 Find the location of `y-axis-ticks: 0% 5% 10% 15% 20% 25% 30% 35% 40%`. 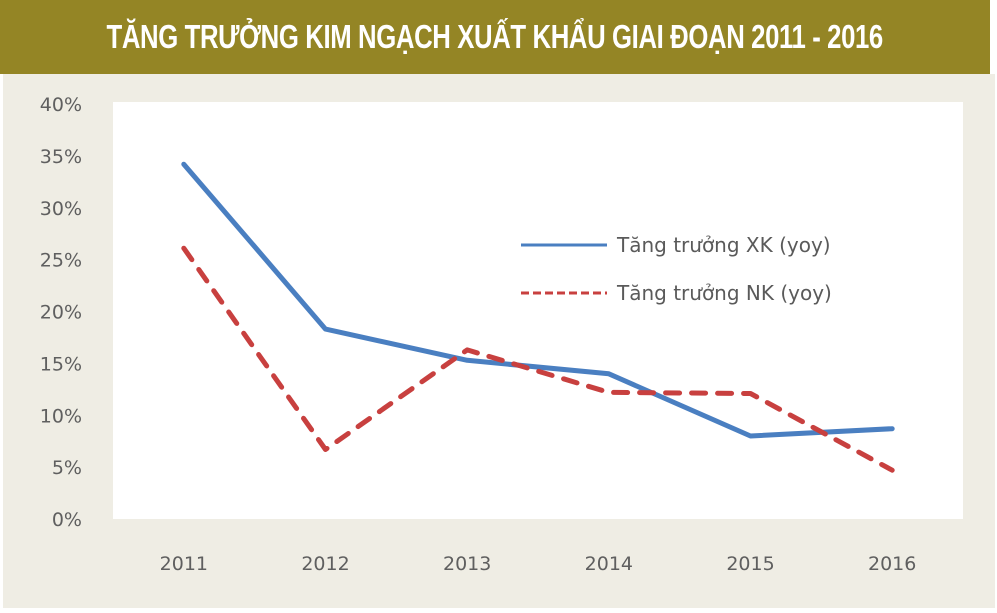

y-axis-ticks: 0% 5% 10% 15% 20% 25% 30% 35% 40% is located at coordinates (61, 312).